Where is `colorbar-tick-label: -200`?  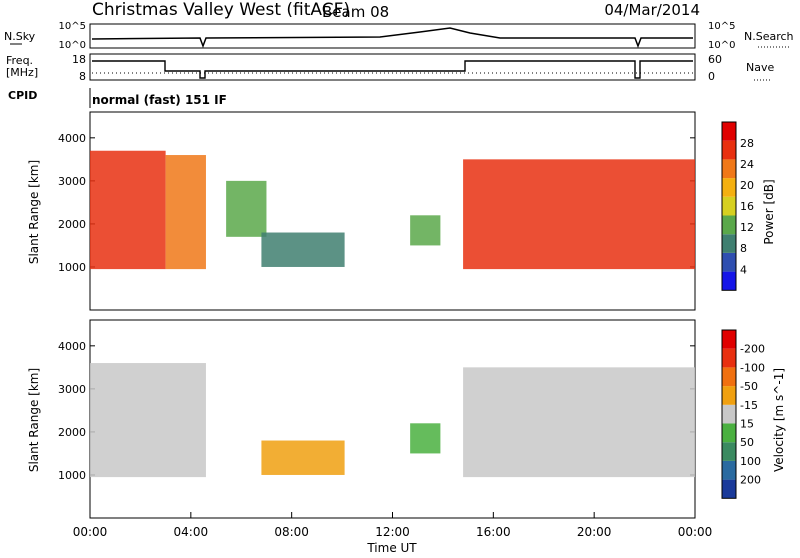
colorbar-tick-label: -200 is located at coordinates (752, 349).